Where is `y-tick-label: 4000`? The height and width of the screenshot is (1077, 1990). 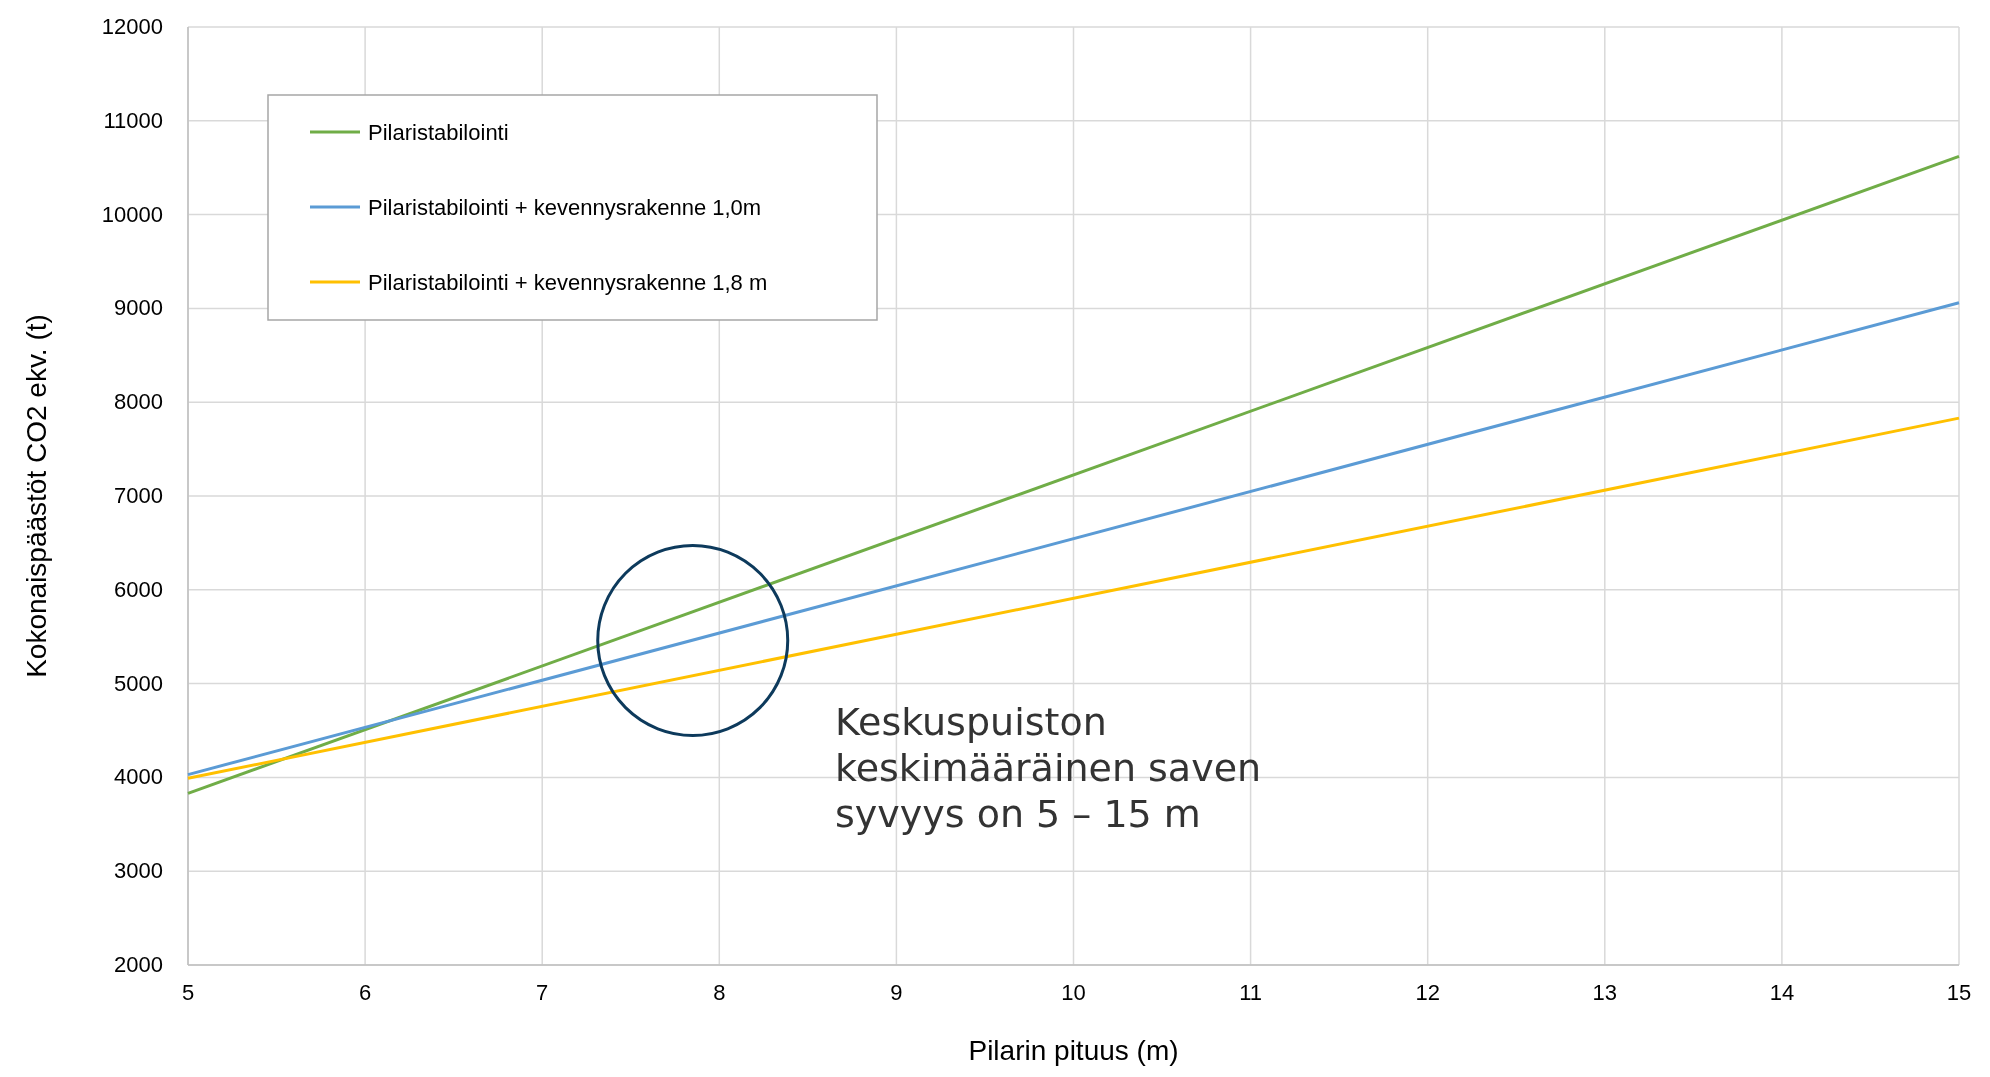 y-tick-label: 4000 is located at coordinates (138, 777).